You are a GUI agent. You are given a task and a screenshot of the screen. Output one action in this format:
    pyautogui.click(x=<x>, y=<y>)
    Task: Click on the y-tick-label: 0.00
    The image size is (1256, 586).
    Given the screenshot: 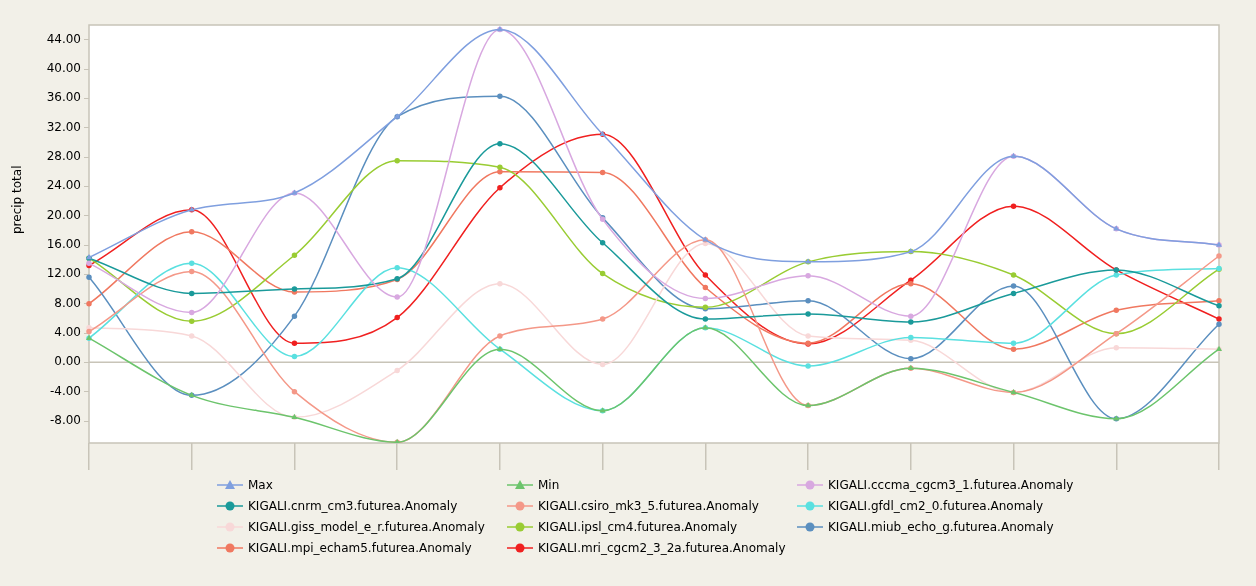 What is the action you would take?
    pyautogui.click(x=67, y=361)
    